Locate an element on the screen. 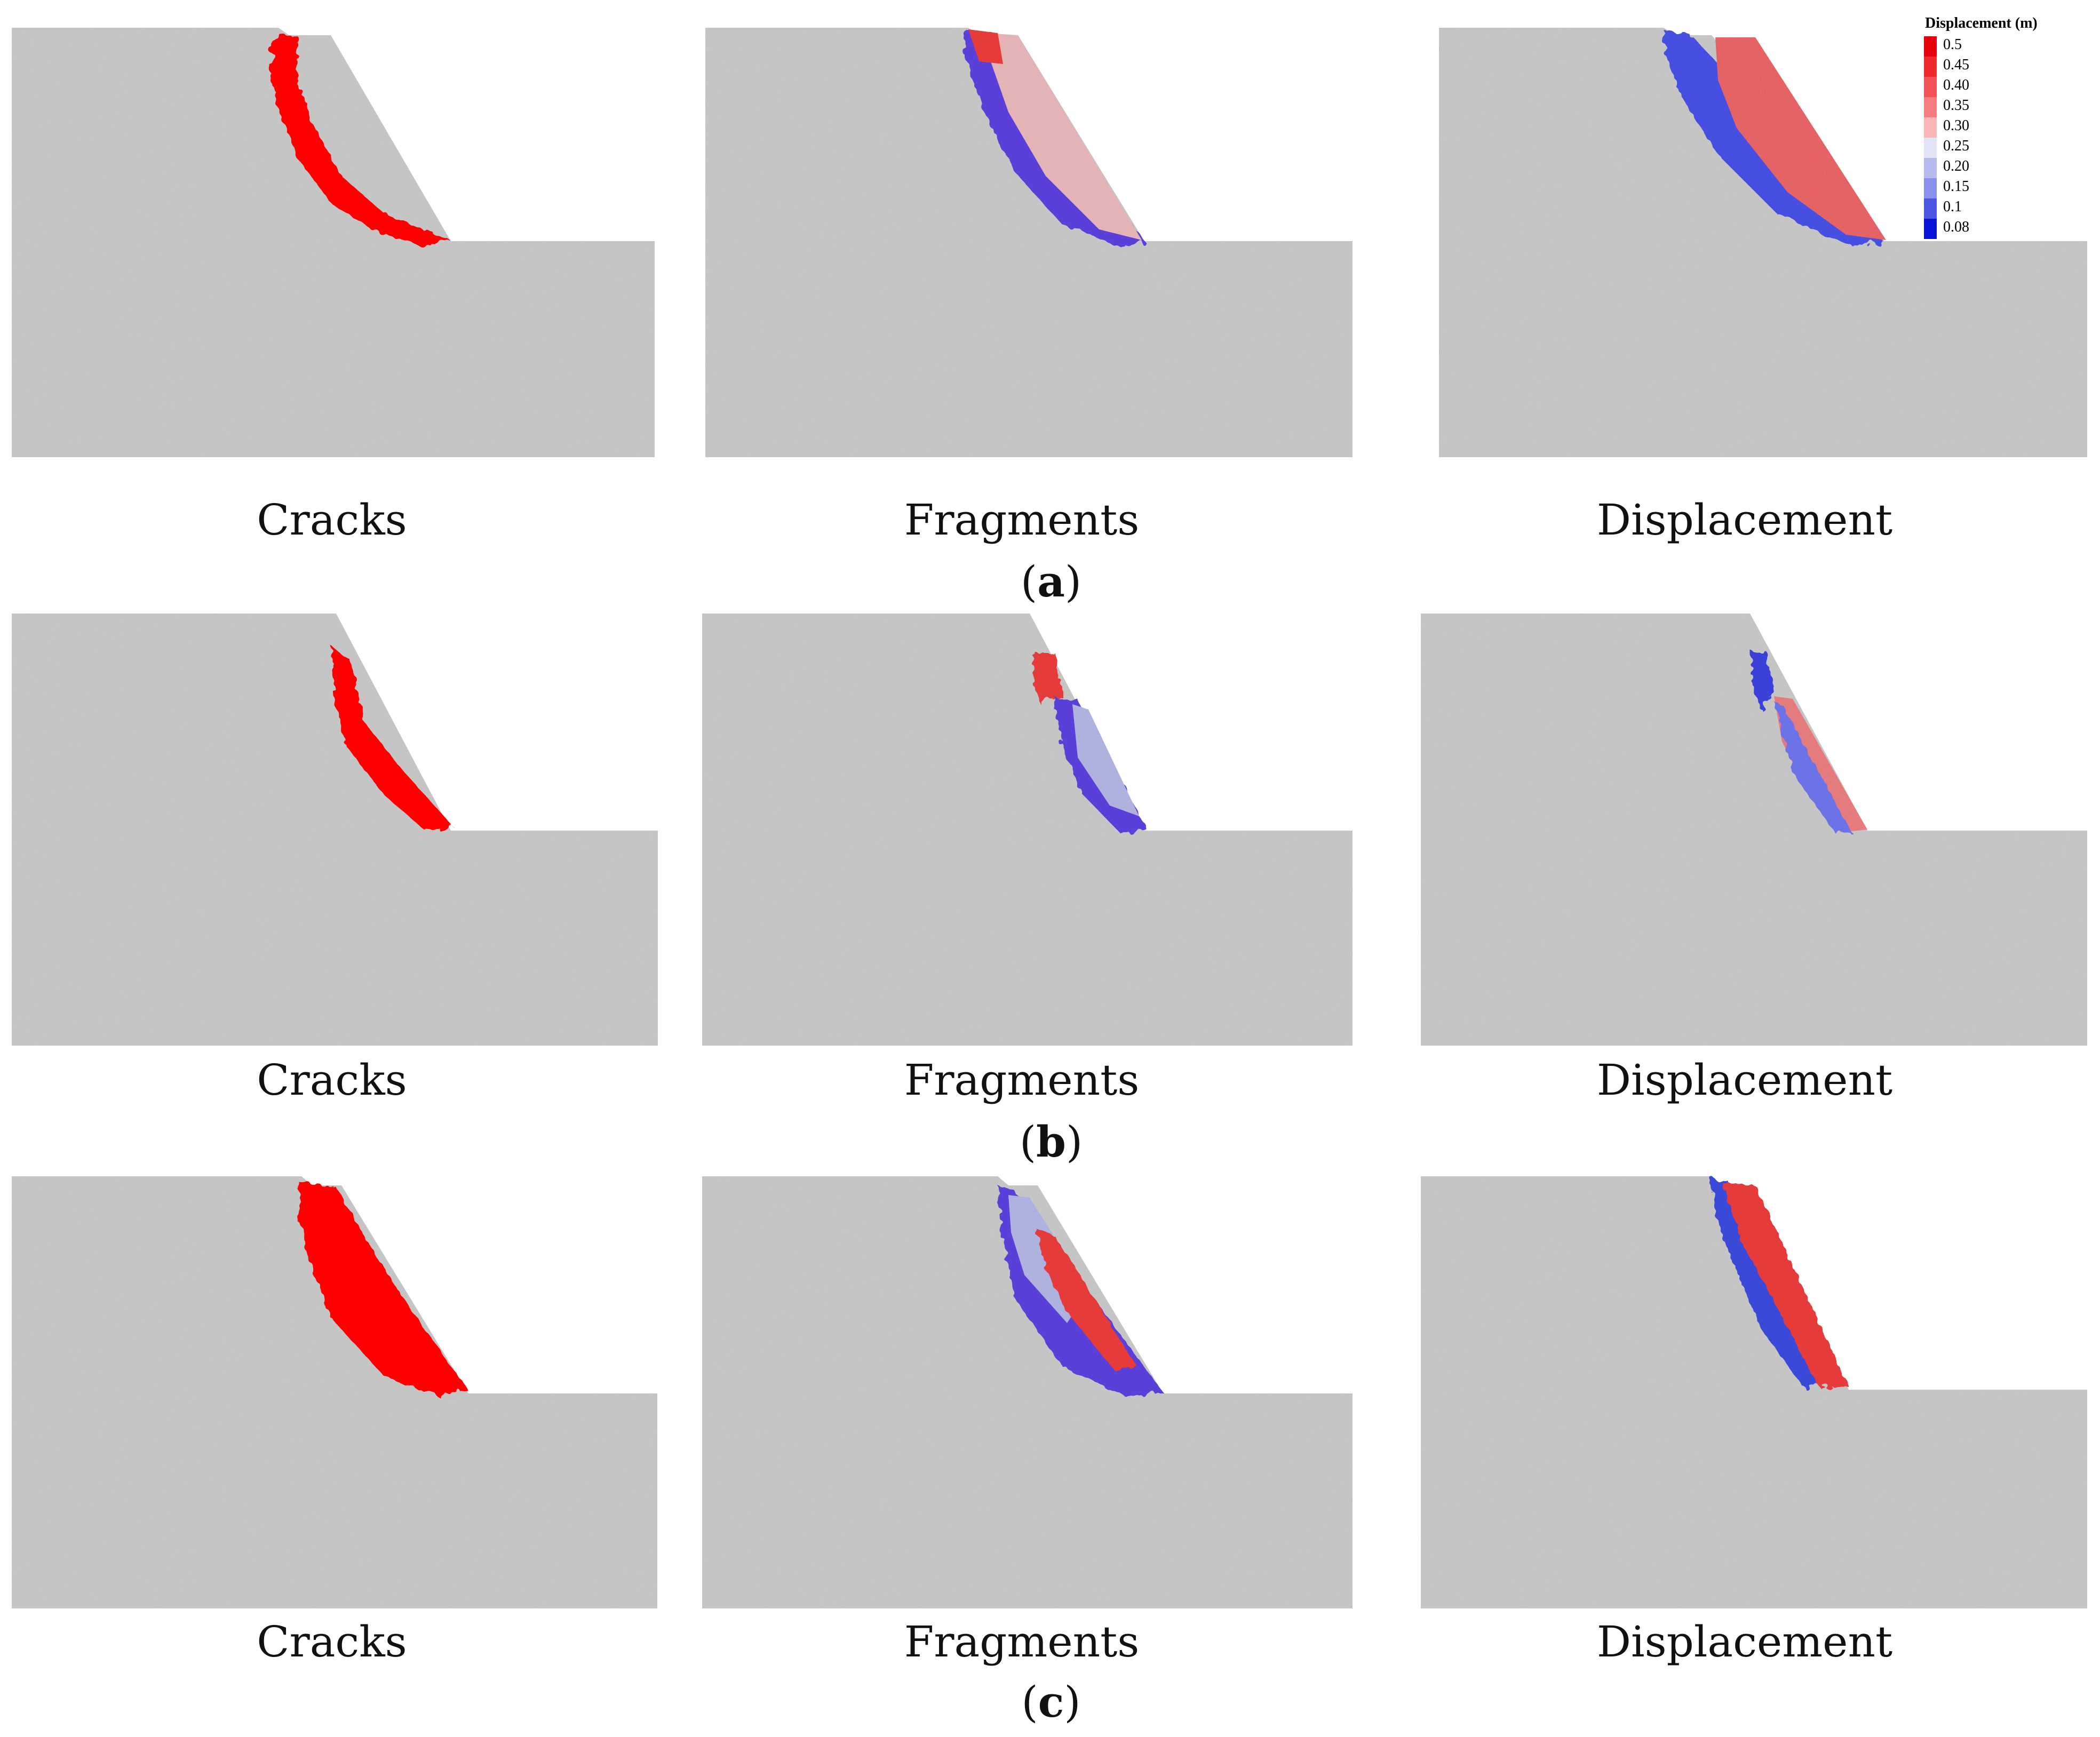  panel-b-fragments is located at coordinates (1027, 829).